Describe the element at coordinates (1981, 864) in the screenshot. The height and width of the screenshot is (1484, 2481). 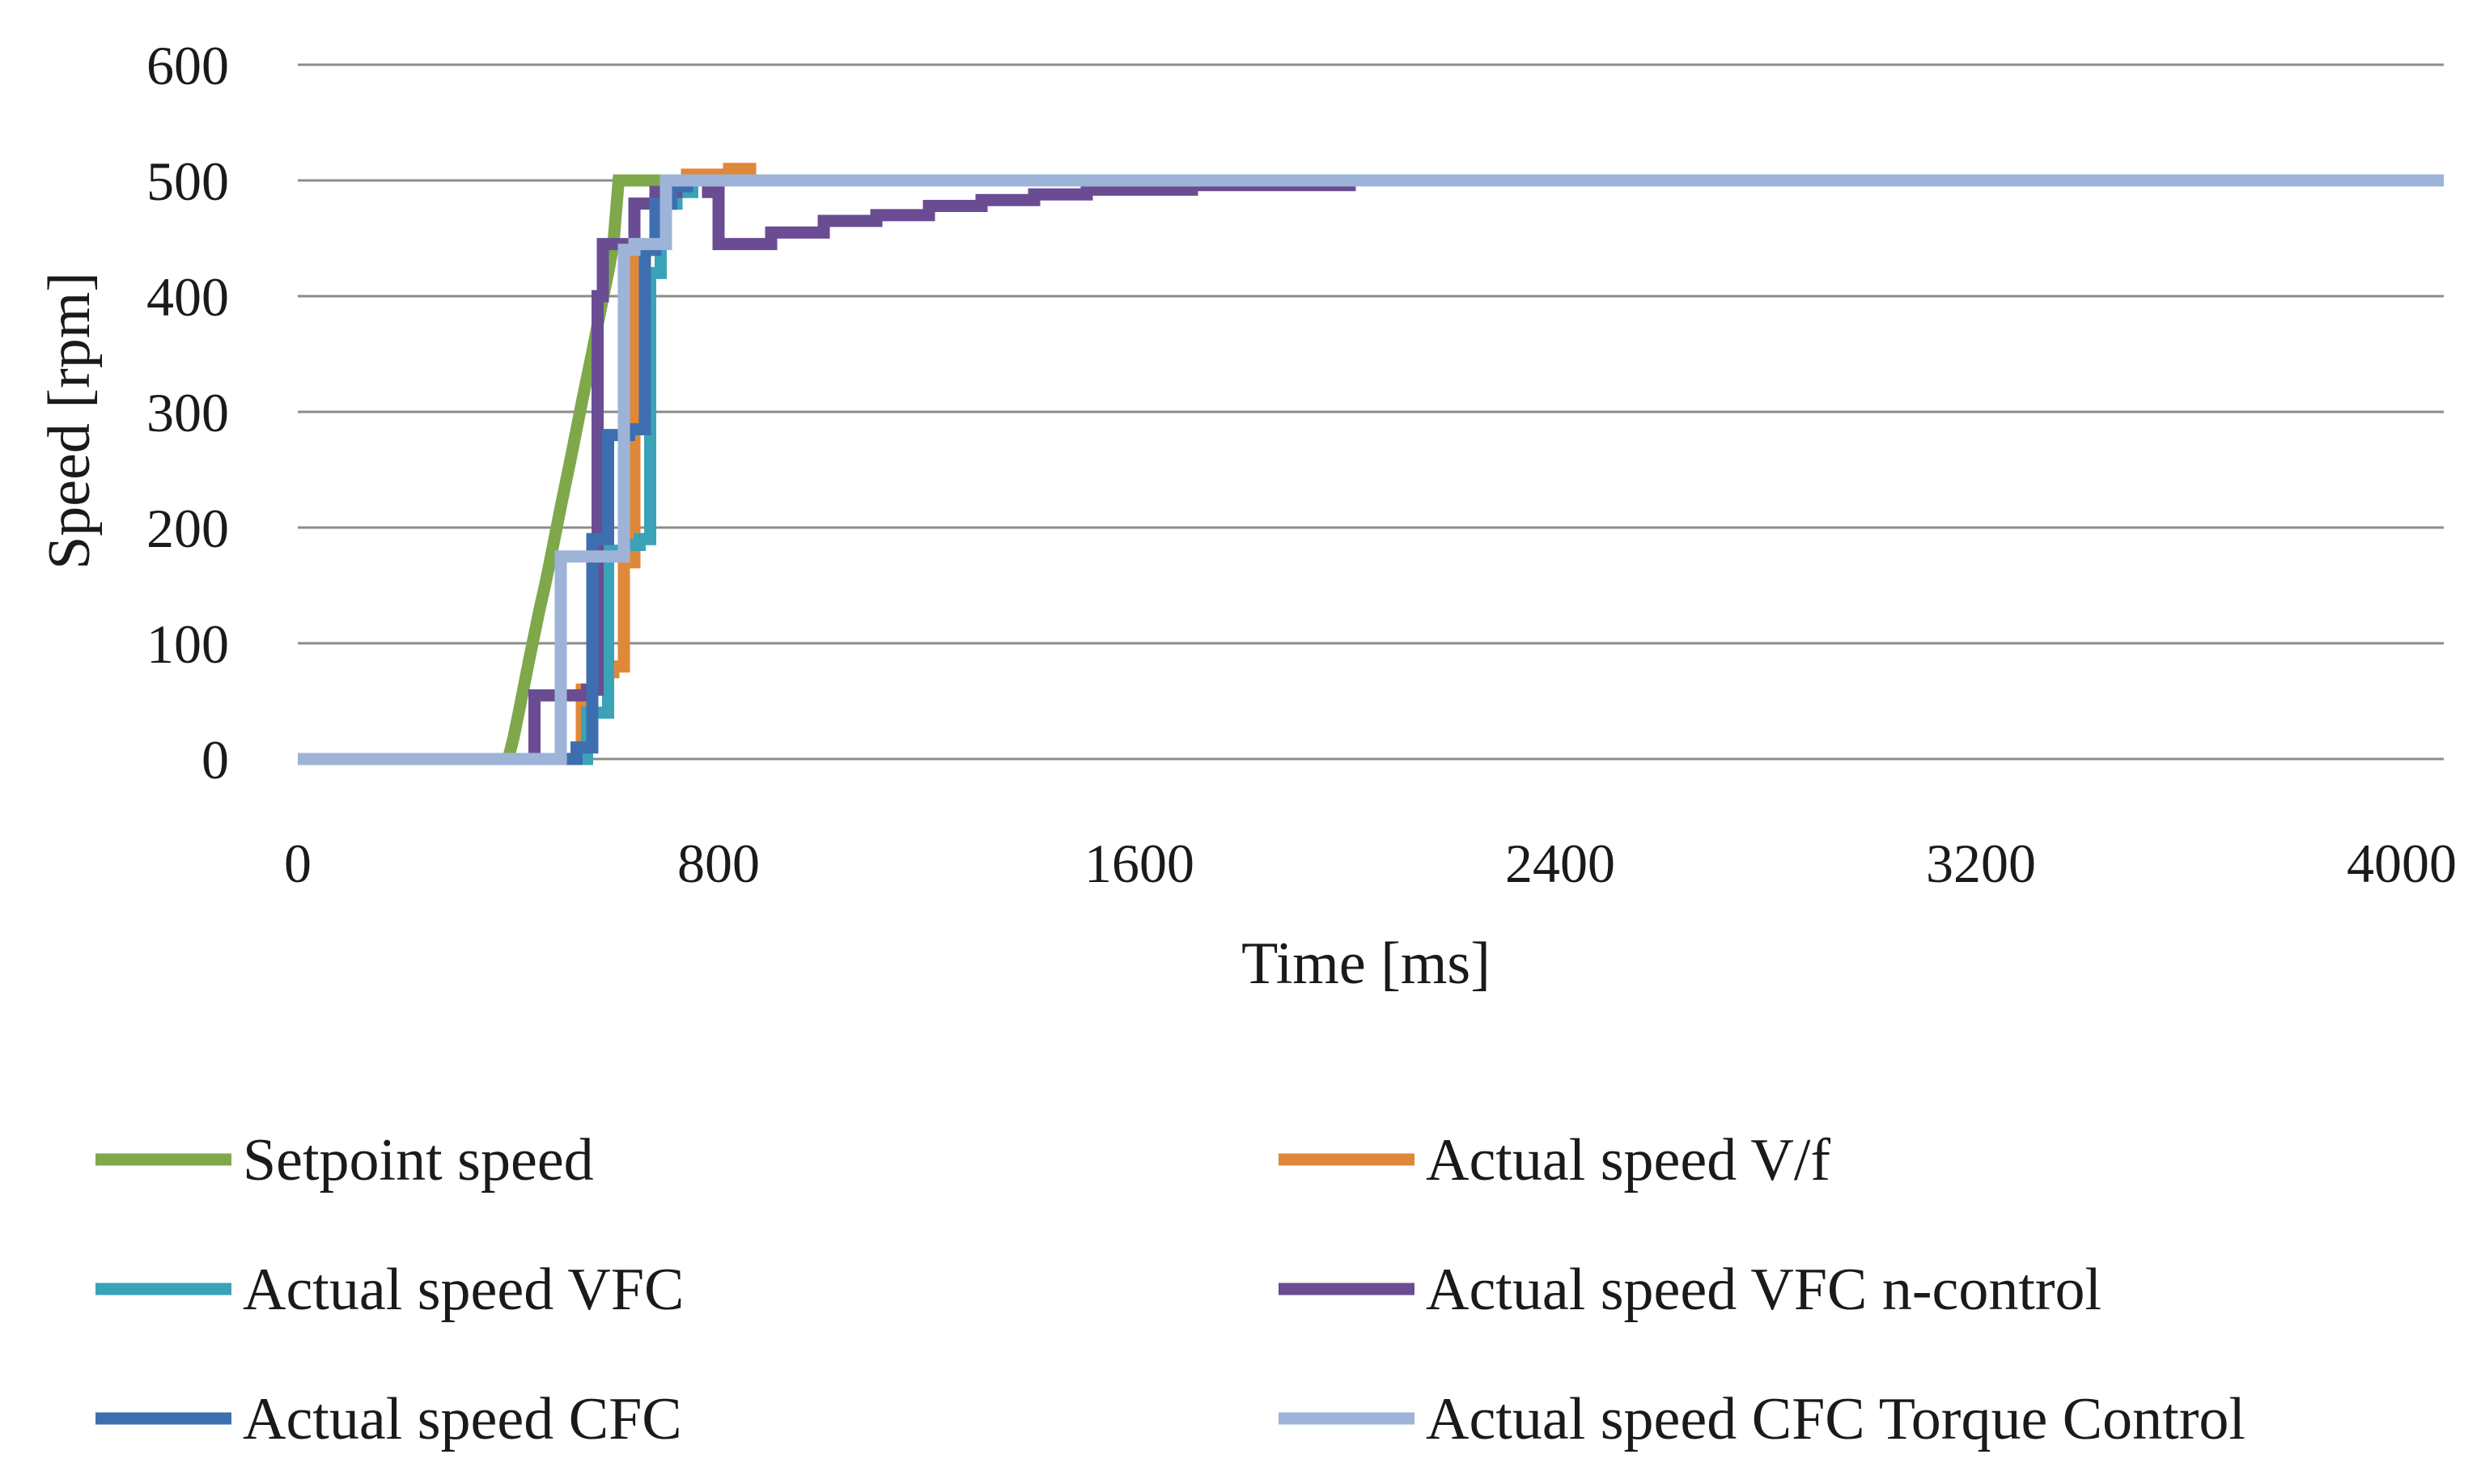
I see `x-tick-label: 3200` at that location.